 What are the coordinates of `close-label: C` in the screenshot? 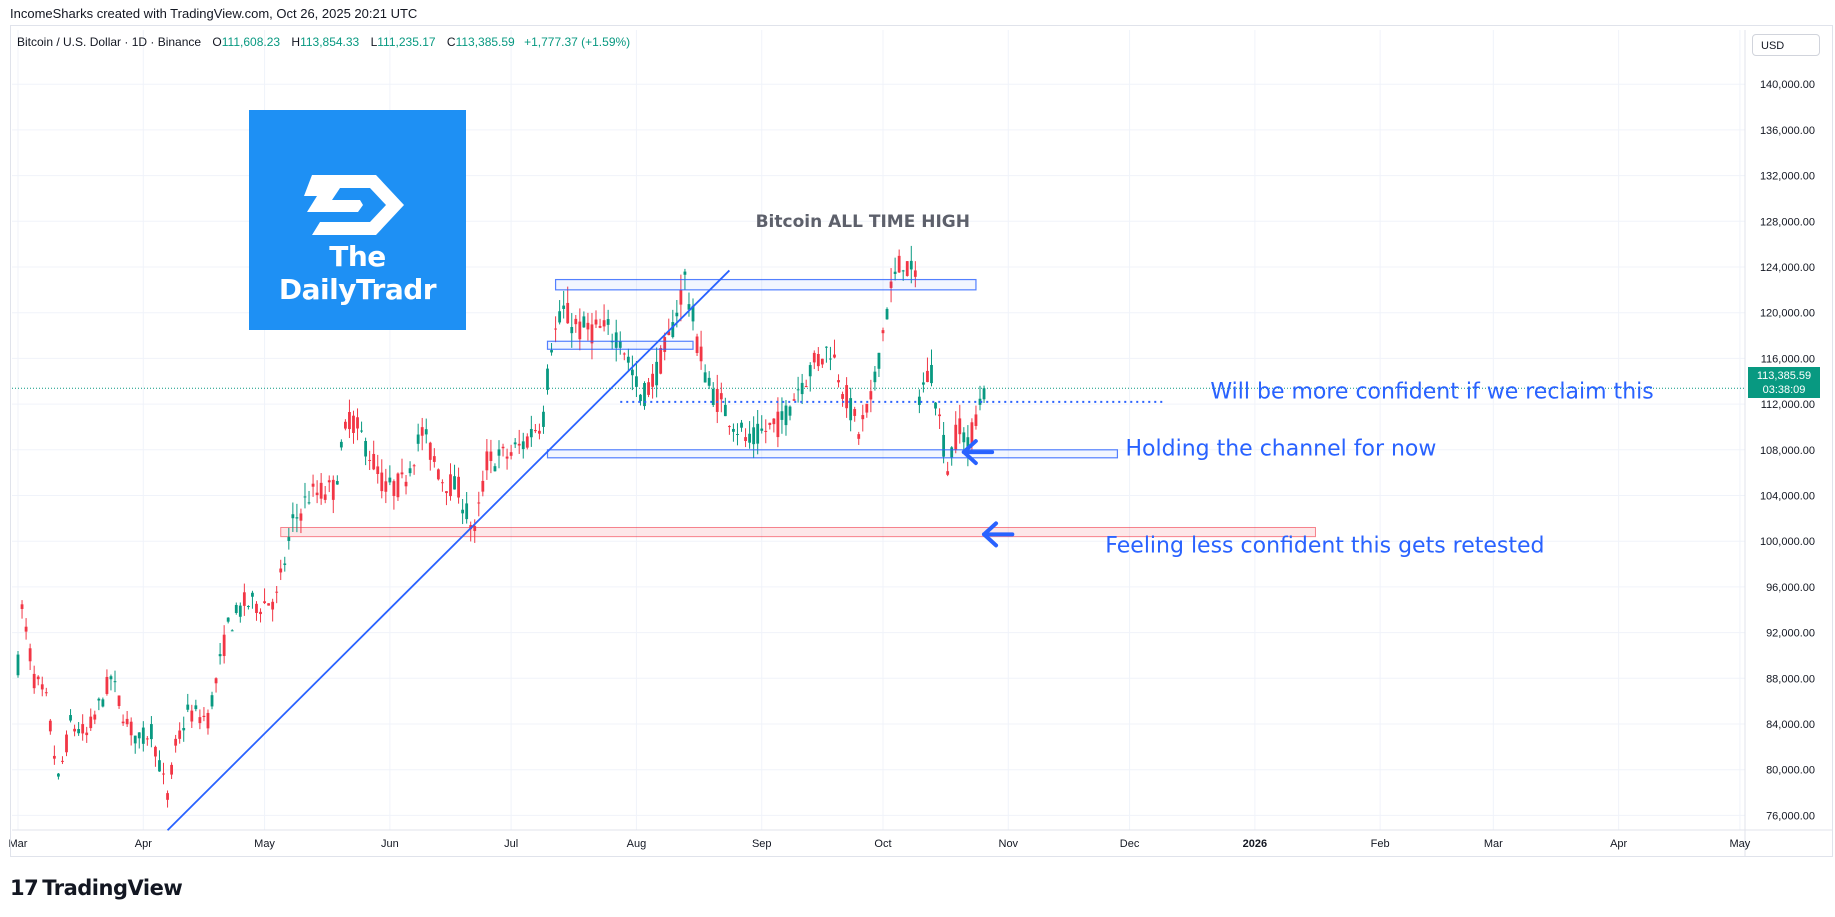 It's located at (451, 42).